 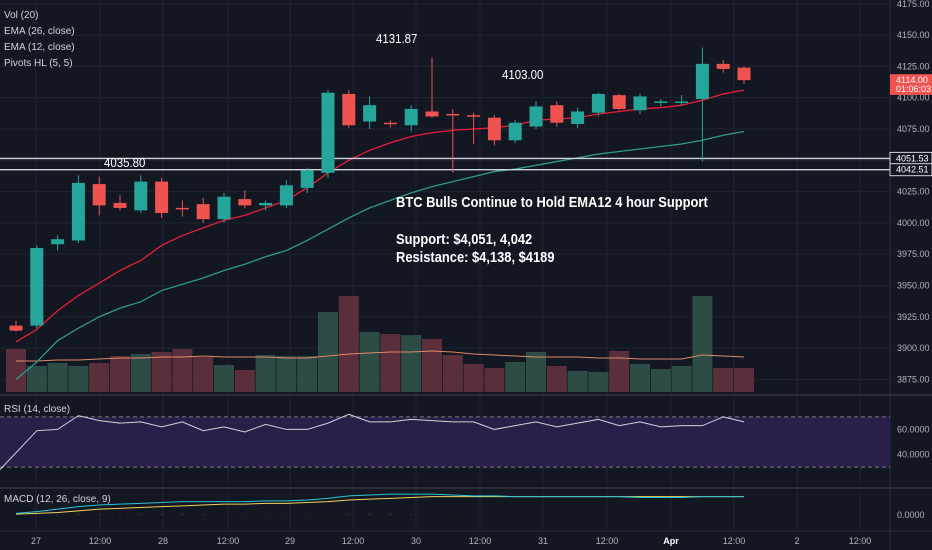 What do you see at coordinates (39, 47) in the screenshot?
I see `legend-ema12: EMA (12, close)` at bounding box center [39, 47].